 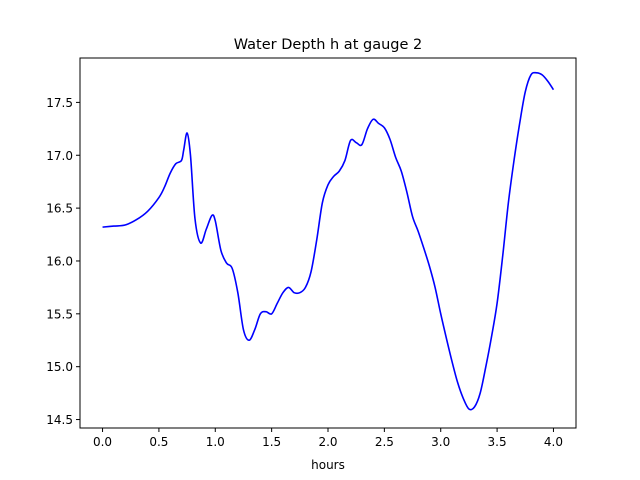 I want to click on x-tick-label: 2.0, so click(x=327, y=442).